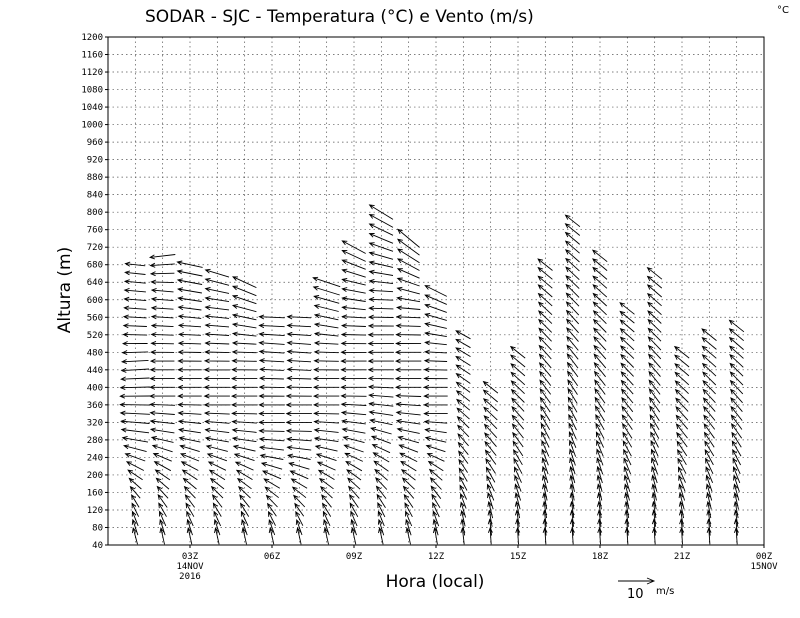 This screenshot has height=618, width=800. I want to click on x-tick-year: 2016, so click(190, 577).